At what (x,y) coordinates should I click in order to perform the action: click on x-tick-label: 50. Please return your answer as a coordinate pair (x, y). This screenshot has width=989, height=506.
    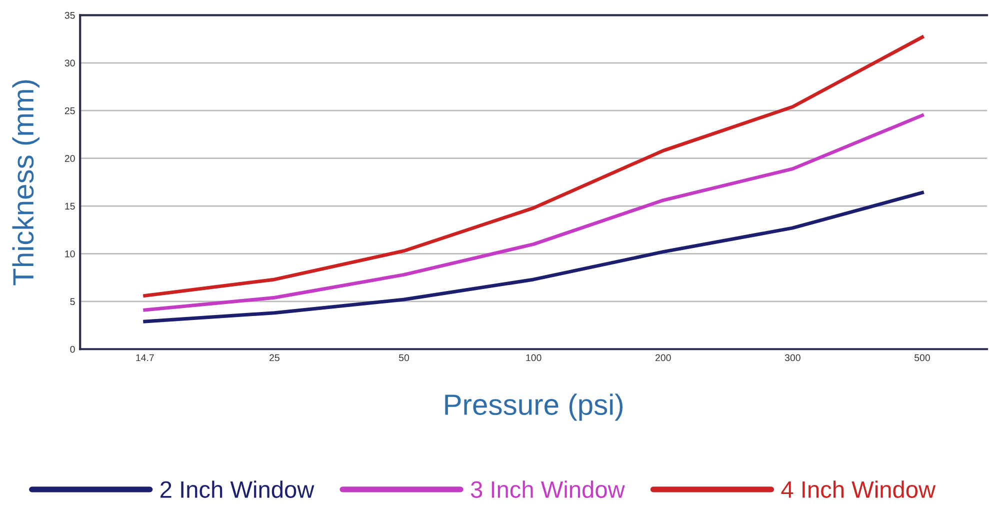
    Looking at the image, I should click on (404, 358).